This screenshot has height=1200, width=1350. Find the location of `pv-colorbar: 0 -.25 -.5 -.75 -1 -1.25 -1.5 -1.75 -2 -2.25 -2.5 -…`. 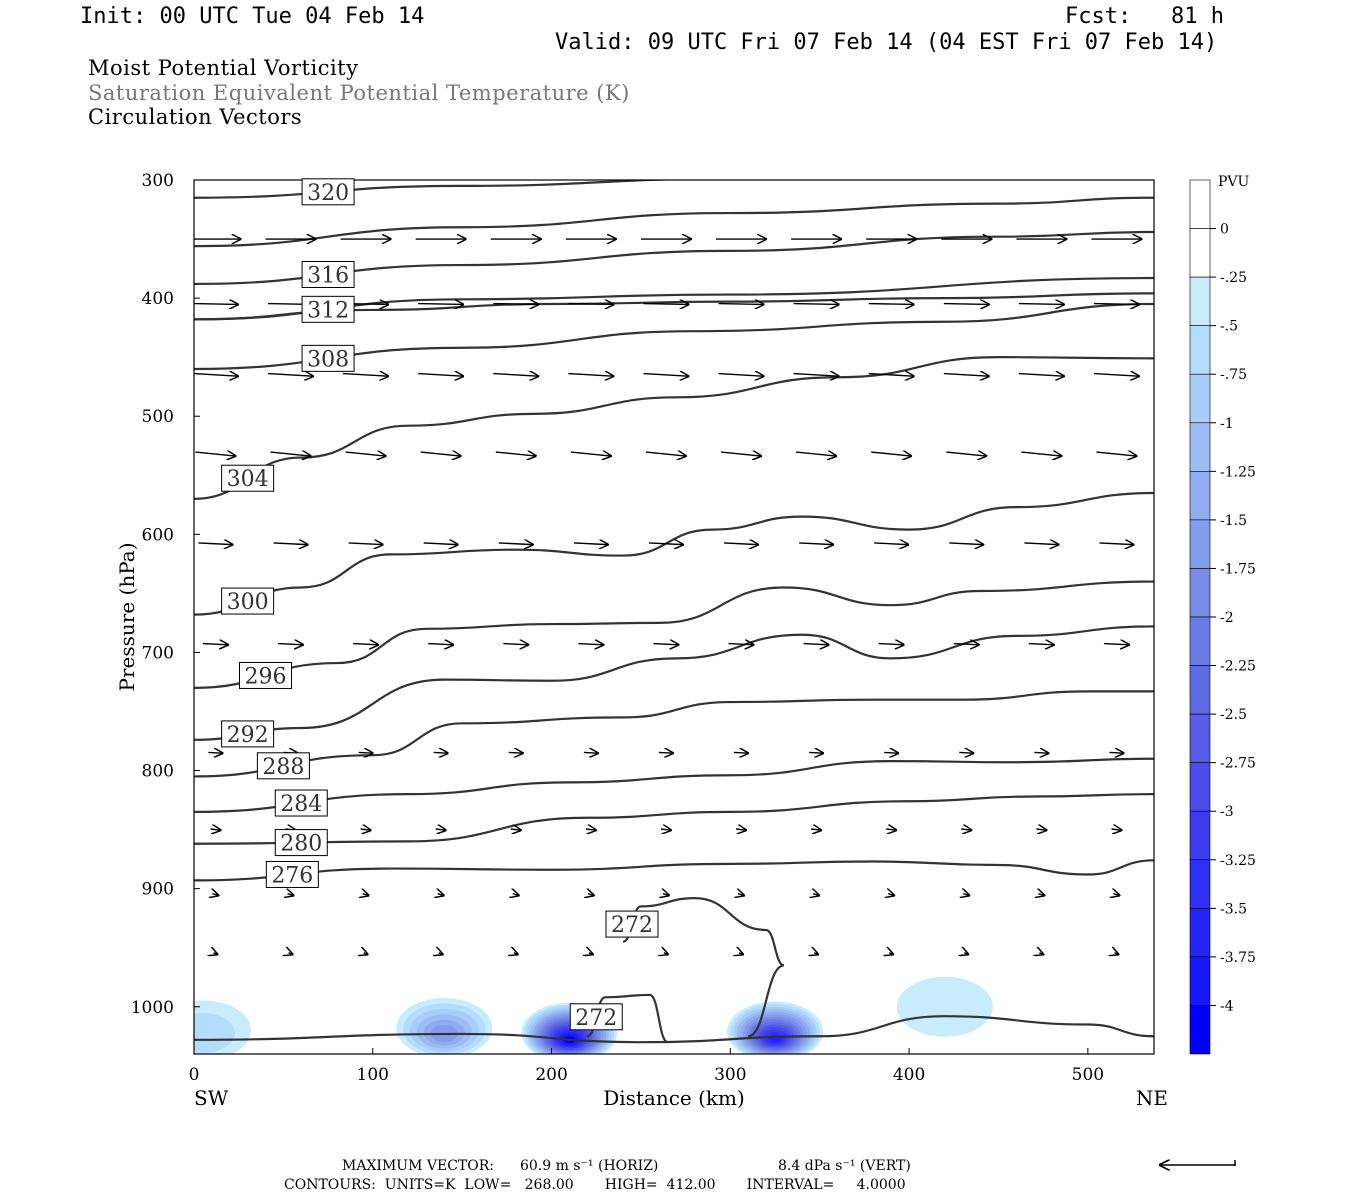

pv-colorbar: 0 -.25 -.5 -.75 -1 -1.25 -1.5 -1.75 -2 -2.25 -2.5 -… is located at coordinates (1222, 617).